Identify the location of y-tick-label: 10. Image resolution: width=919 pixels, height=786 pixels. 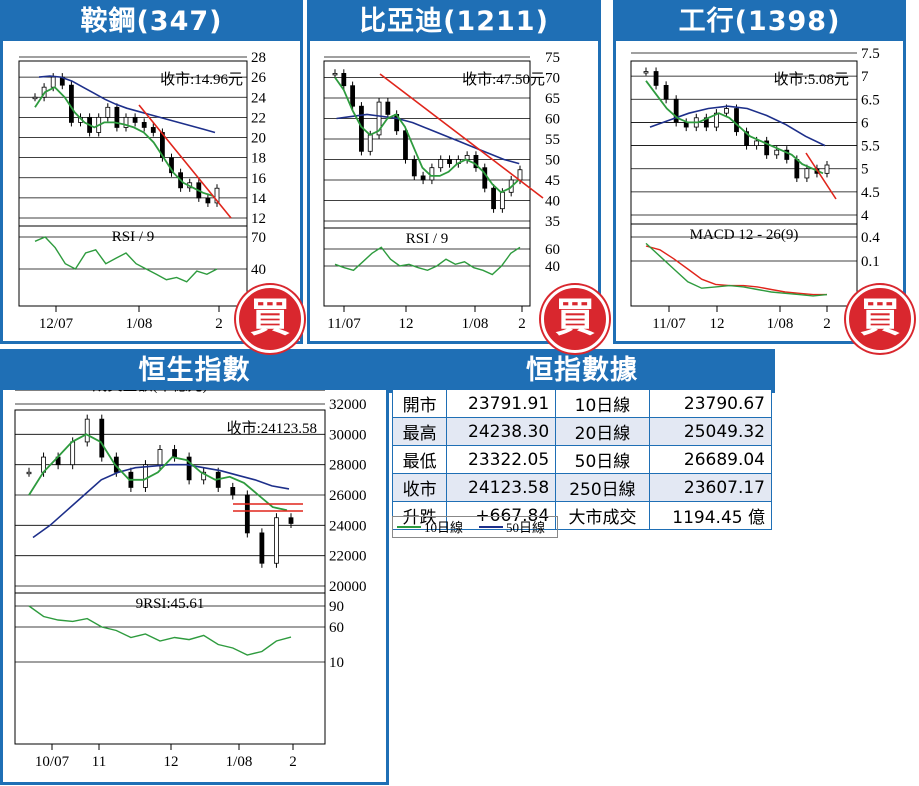
(336, 663).